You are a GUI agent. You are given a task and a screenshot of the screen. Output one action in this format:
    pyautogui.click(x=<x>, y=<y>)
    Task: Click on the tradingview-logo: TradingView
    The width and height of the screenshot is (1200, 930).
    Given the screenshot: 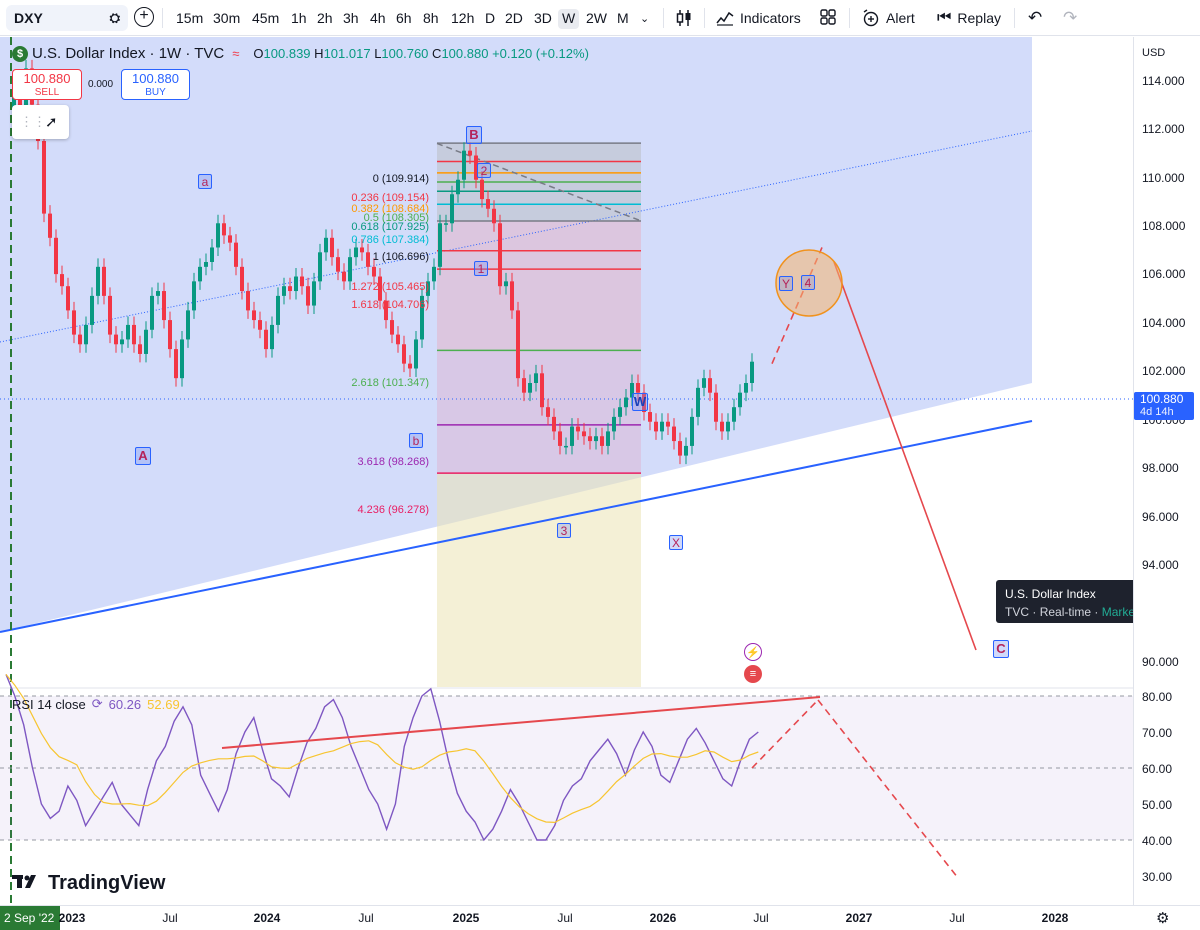 What is the action you would take?
    pyautogui.click(x=88, y=883)
    